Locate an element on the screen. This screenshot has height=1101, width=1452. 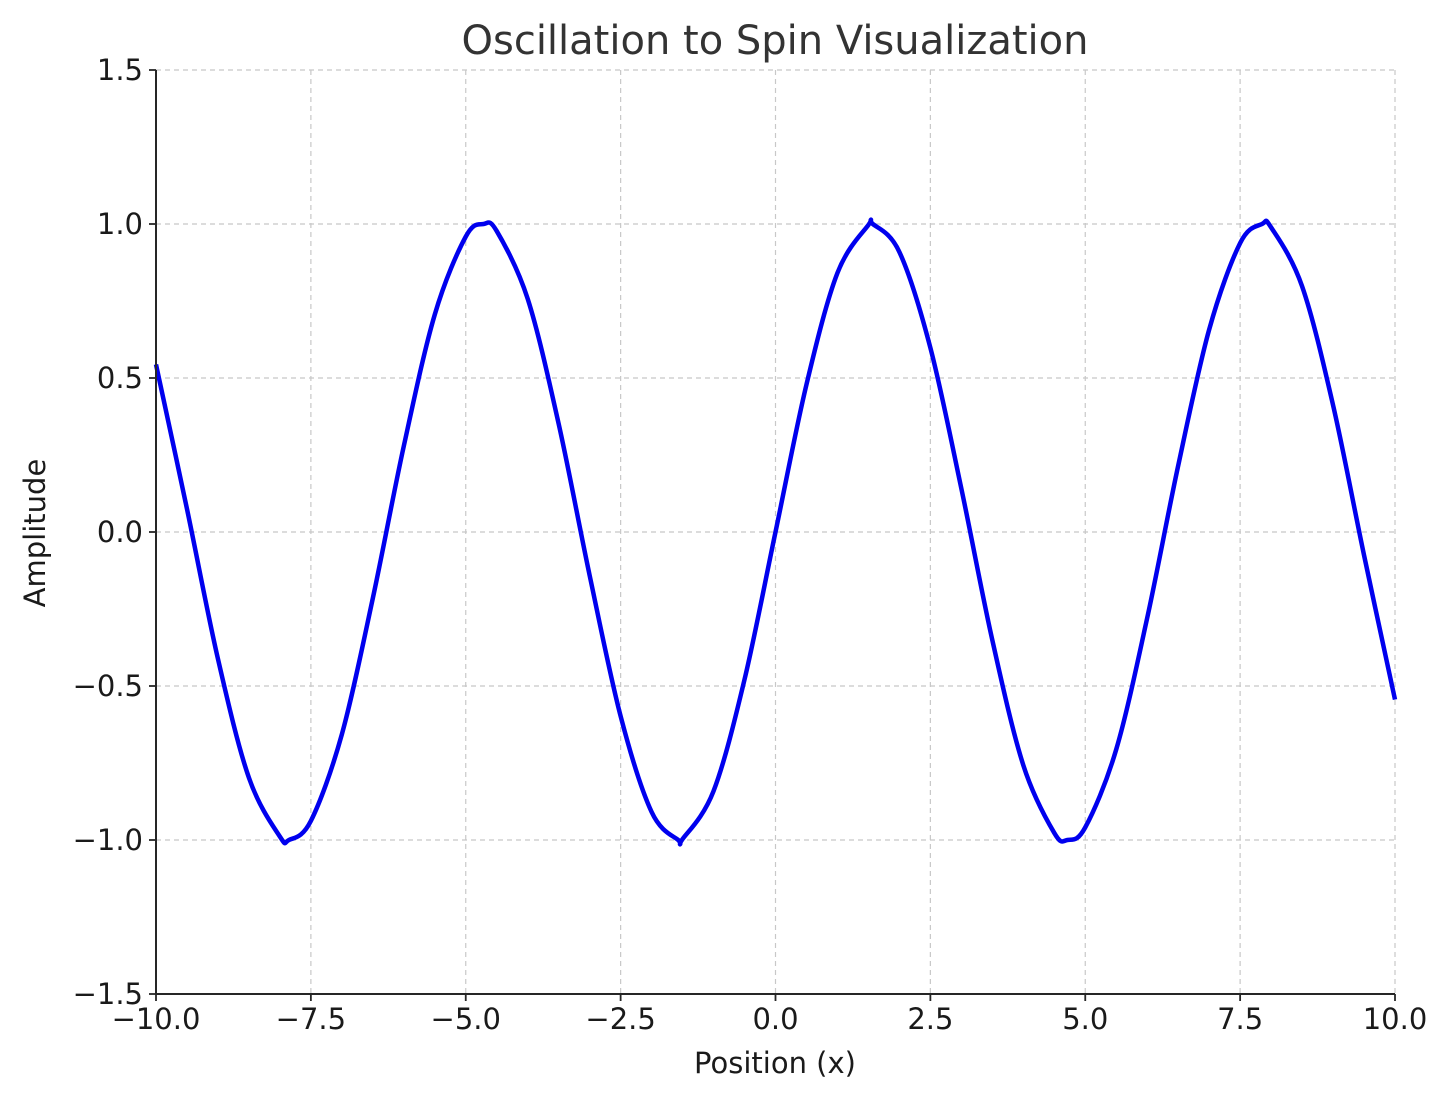
y-ticks: −1.5 −1.0 −0.5 0.0 0.5 1.0 1.5 is located at coordinates (114, 532).